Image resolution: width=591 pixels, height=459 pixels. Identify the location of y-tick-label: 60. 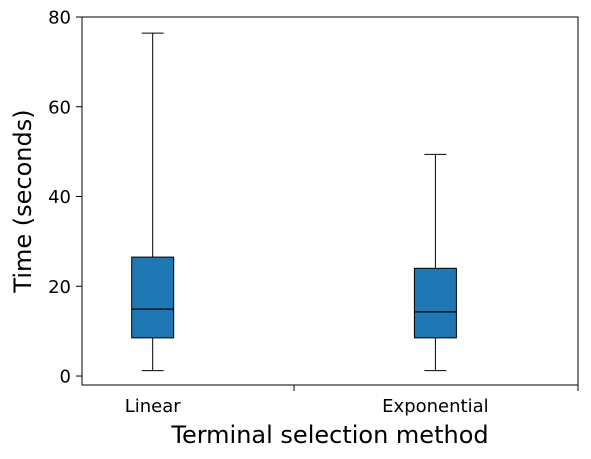
(59, 107).